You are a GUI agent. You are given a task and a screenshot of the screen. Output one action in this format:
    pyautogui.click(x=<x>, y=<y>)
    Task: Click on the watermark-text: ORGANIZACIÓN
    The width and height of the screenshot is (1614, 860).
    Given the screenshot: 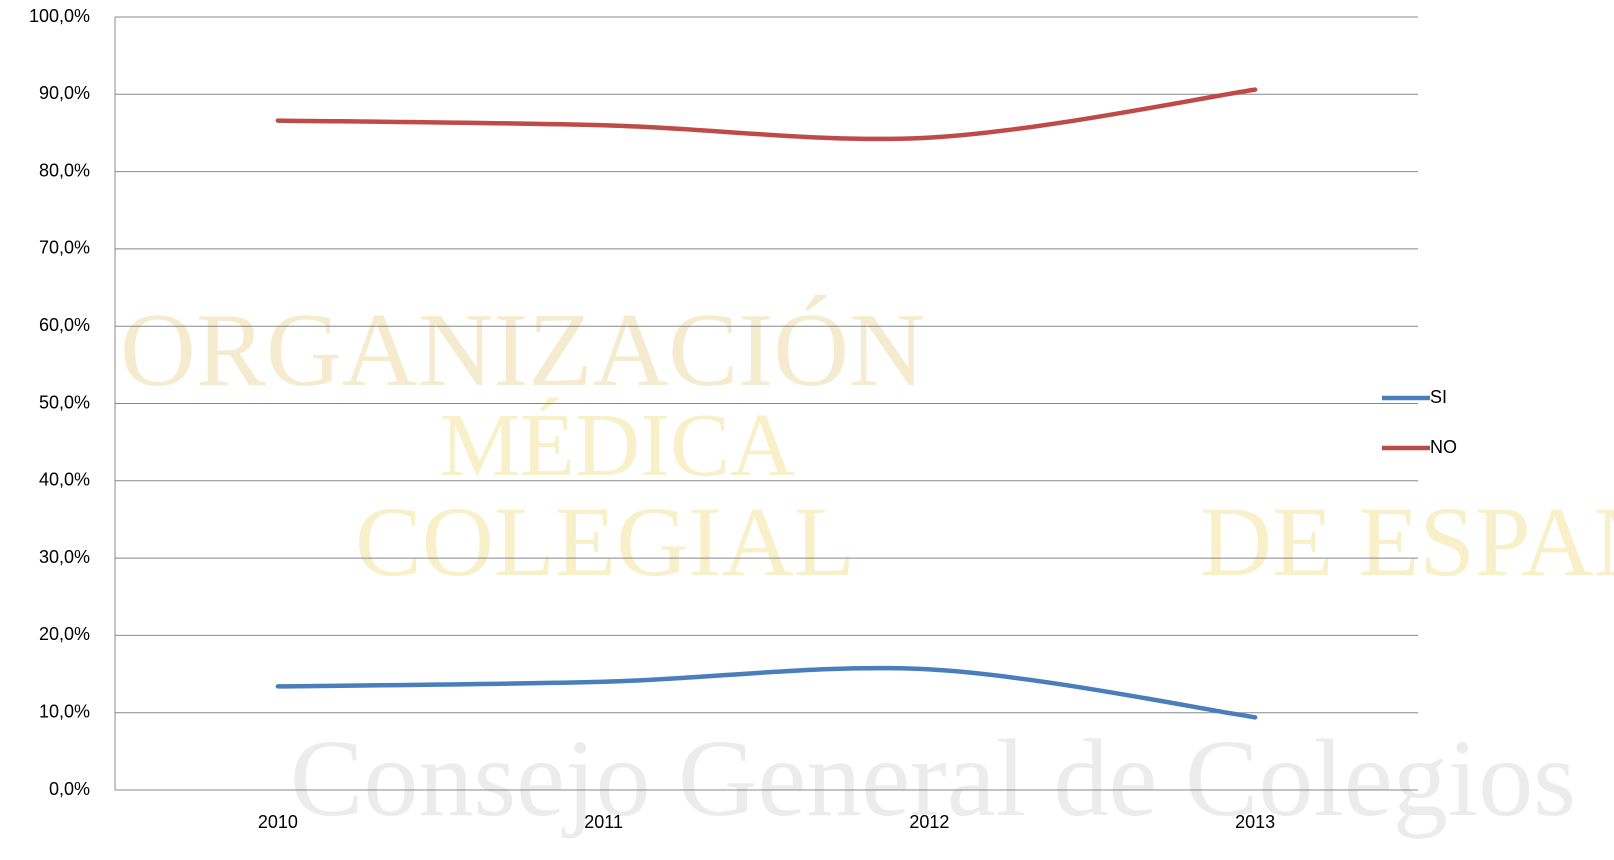 What is the action you would take?
    pyautogui.click(x=522, y=349)
    